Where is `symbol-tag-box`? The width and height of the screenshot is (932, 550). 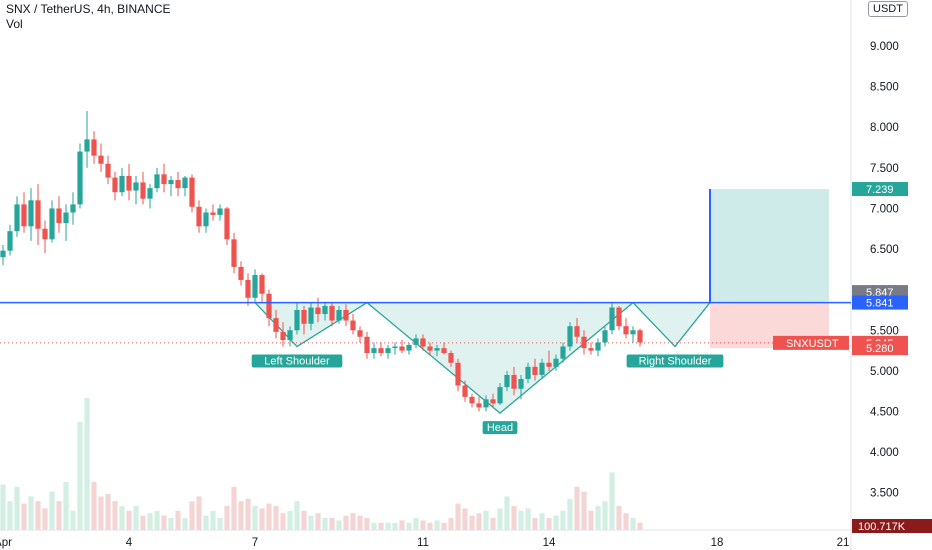 symbol-tag-box is located at coordinates (811, 342).